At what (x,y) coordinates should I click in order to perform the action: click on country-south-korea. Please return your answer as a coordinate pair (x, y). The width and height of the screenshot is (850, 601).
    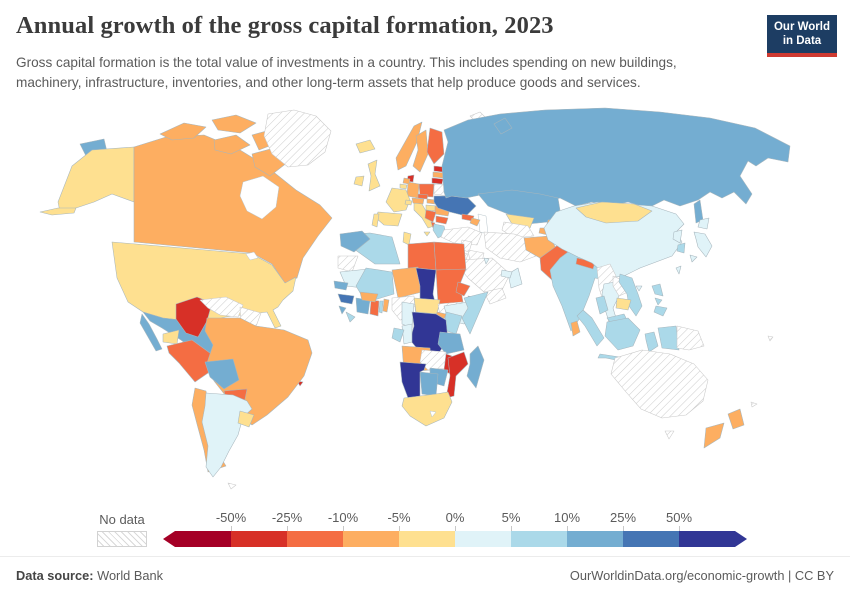
    Looking at the image, I should click on (681, 248).